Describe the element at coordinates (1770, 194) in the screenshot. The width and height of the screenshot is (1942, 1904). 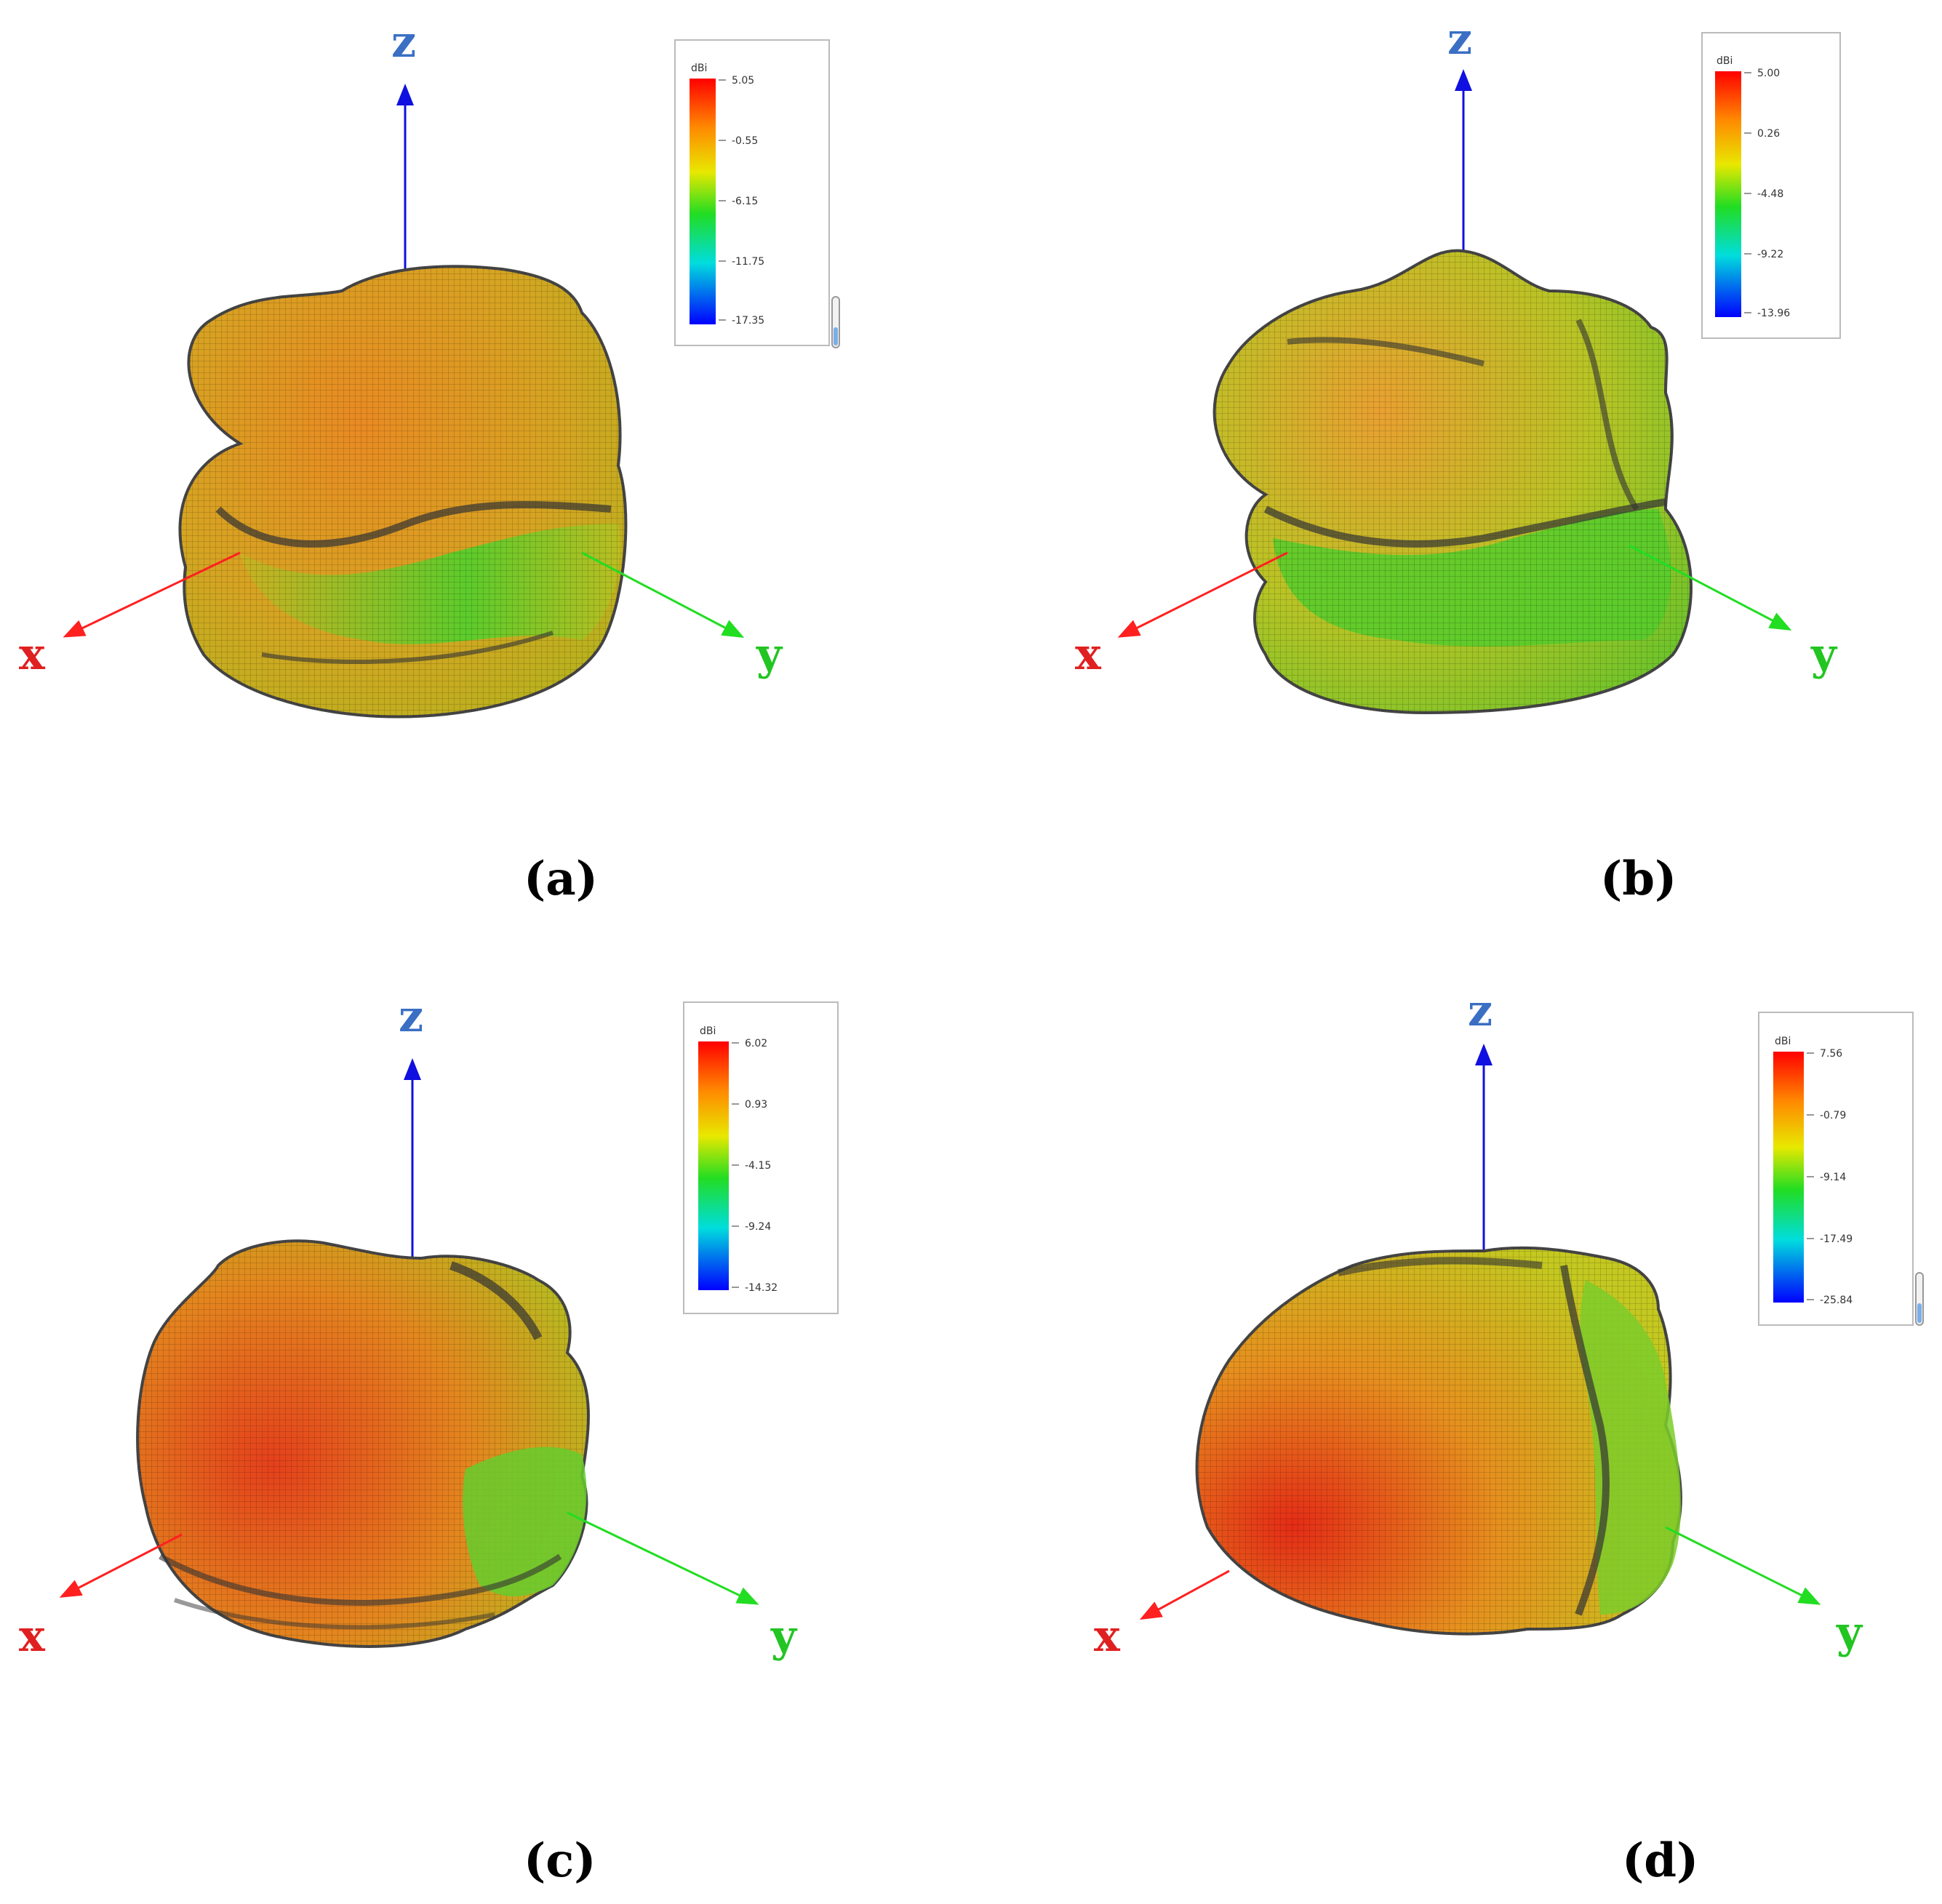
I see `legend-tick: -4.48` at that location.